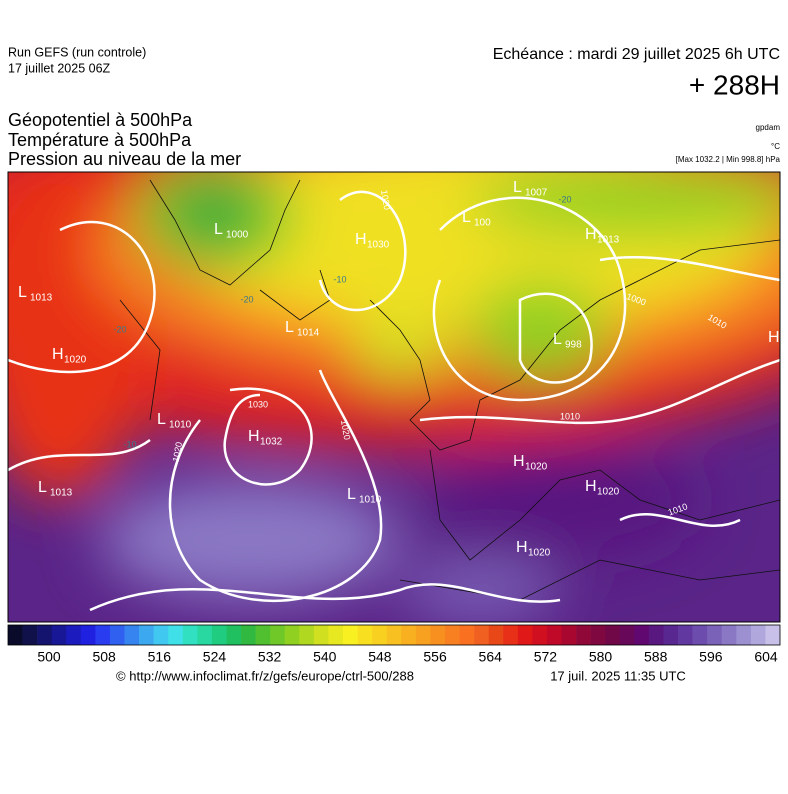  Describe the element at coordinates (325, 657) in the screenshot. I see `colorbar-tick-label: 540` at that location.